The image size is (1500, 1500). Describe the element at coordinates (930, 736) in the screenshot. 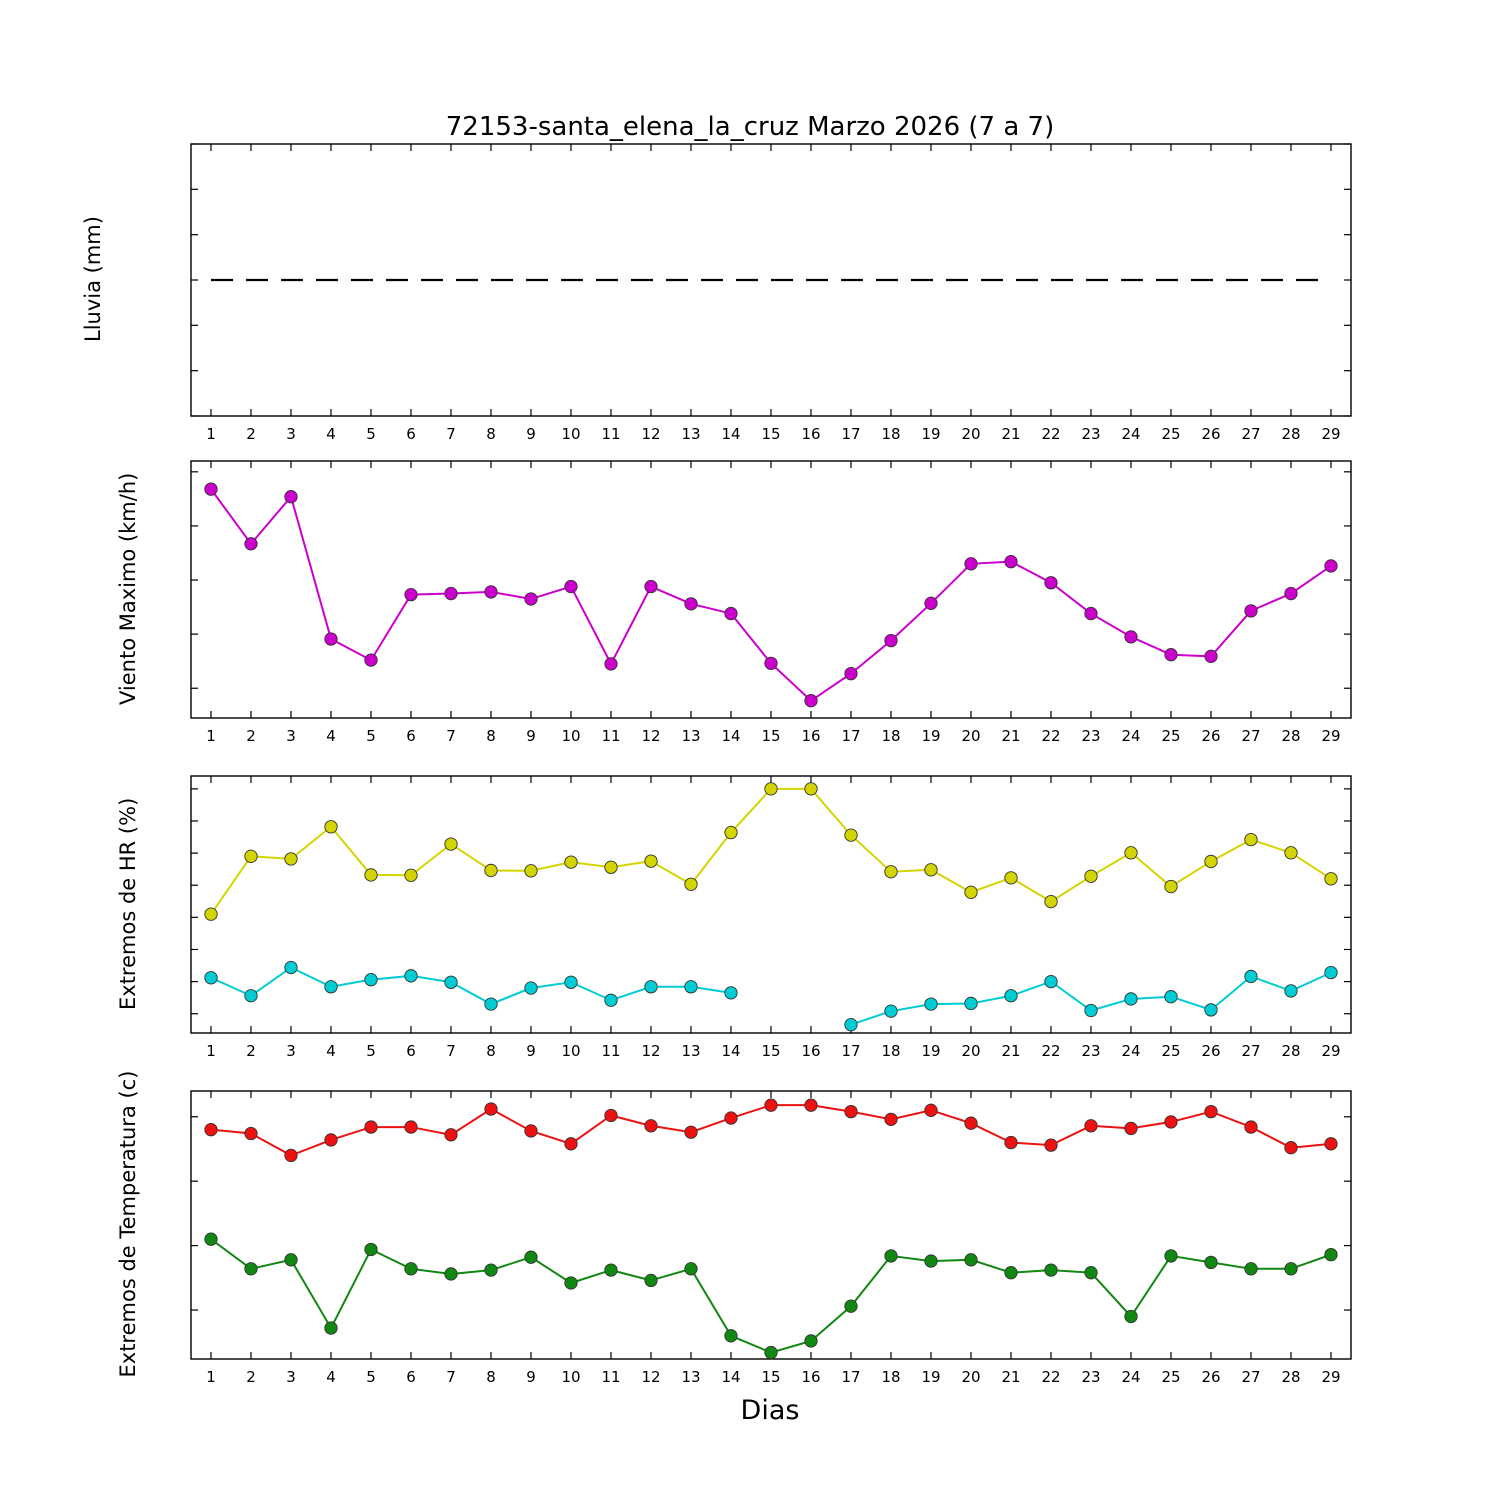

I see `x-tick-label: 19` at that location.